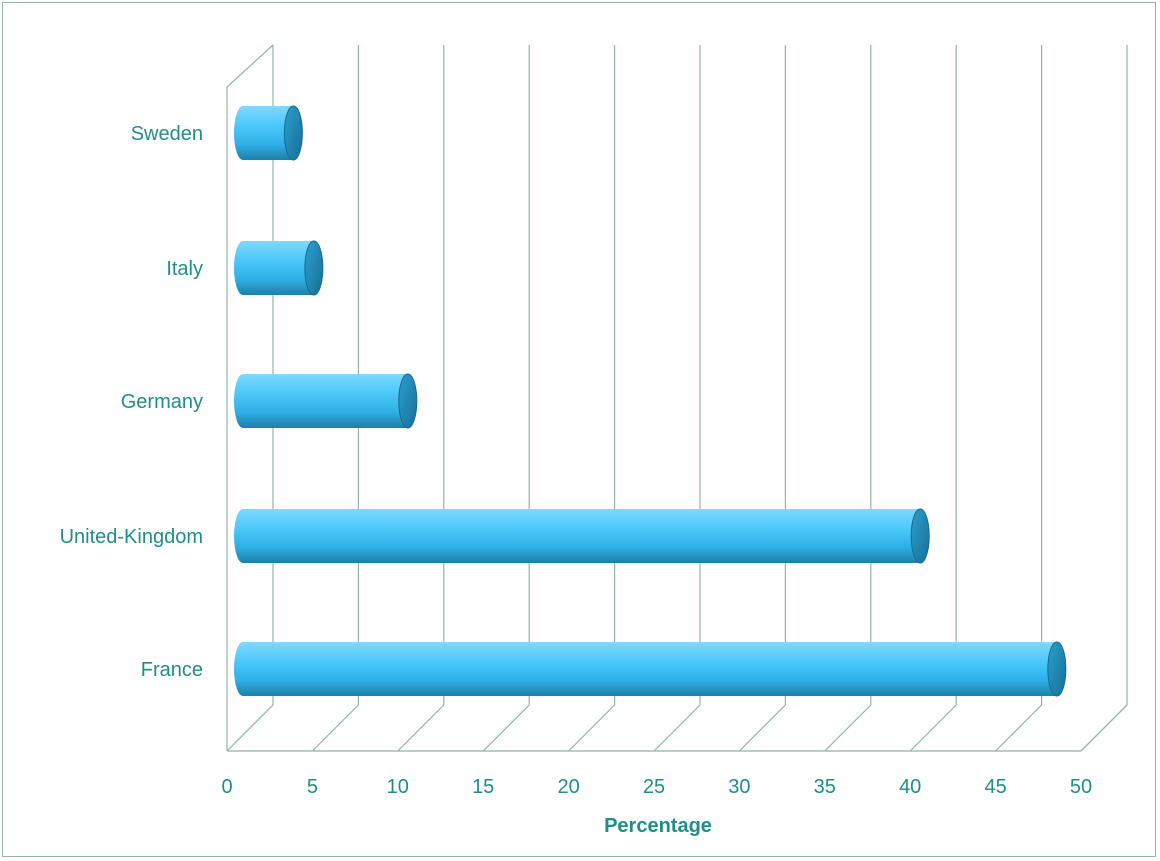 This screenshot has width=1160, height=861. What do you see at coordinates (167, 134) in the screenshot?
I see `category-label: Sweden` at bounding box center [167, 134].